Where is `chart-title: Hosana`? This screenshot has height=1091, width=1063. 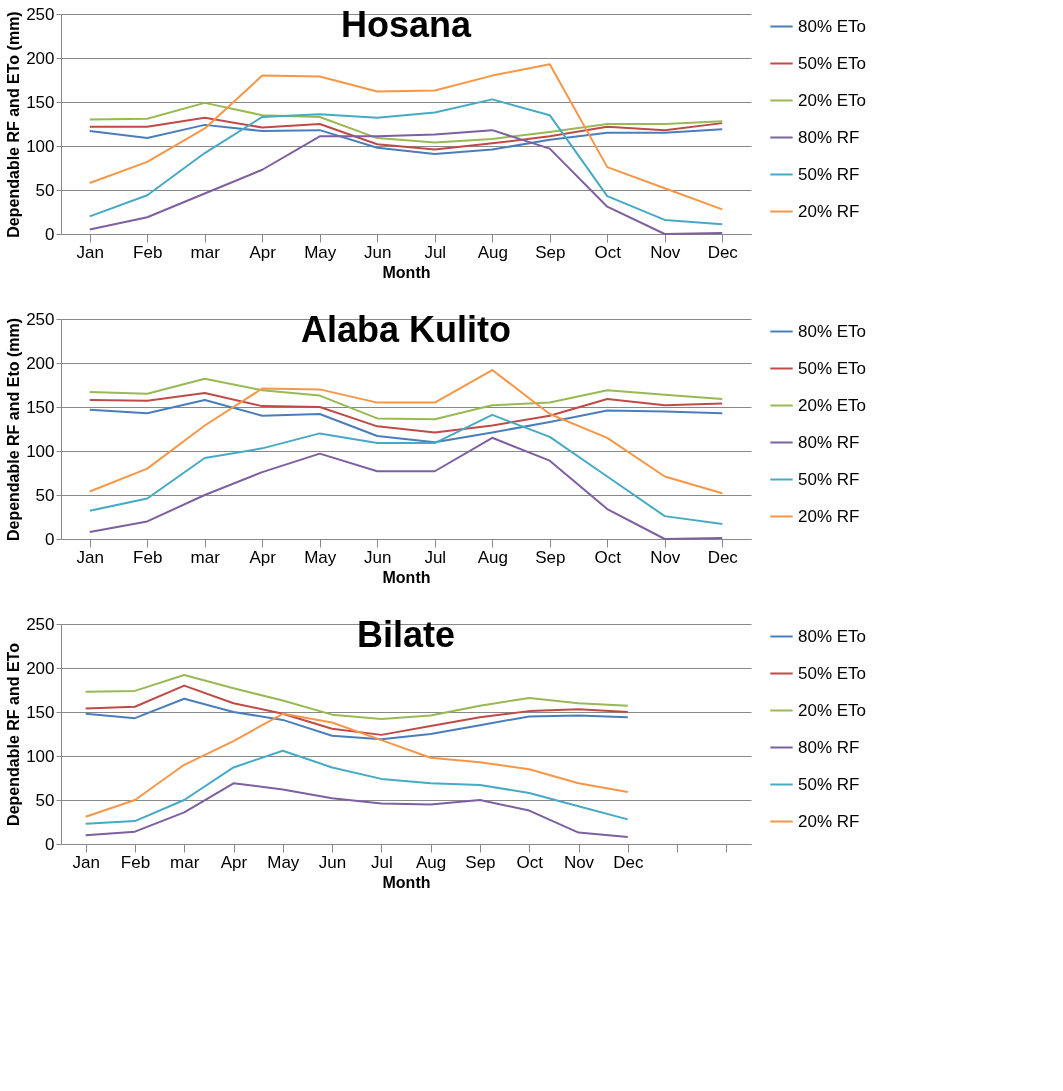
chart-title: Hosana is located at coordinates (406, 24).